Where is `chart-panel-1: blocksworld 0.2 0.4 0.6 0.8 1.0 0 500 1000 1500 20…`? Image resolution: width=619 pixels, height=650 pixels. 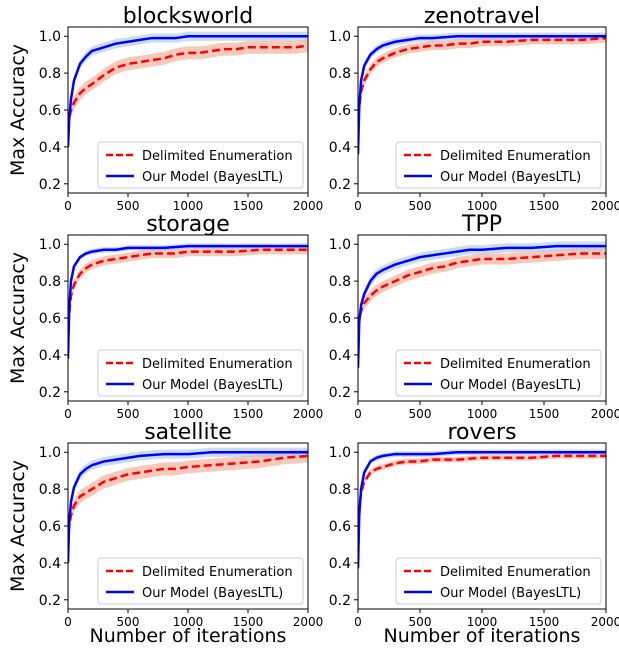 chart-panel-1: blocksworld 0.2 0.4 0.6 0.8 1.0 0 500 1000 1500 20… is located at coordinates (181, 108).